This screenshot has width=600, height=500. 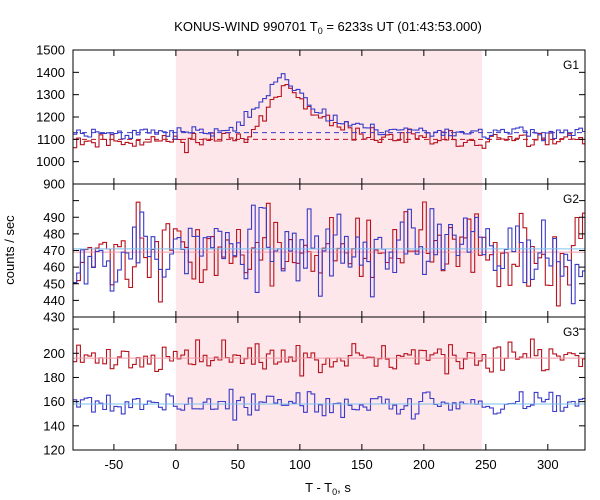 I want to click on y-tick-label: 430, so click(x=54, y=317).